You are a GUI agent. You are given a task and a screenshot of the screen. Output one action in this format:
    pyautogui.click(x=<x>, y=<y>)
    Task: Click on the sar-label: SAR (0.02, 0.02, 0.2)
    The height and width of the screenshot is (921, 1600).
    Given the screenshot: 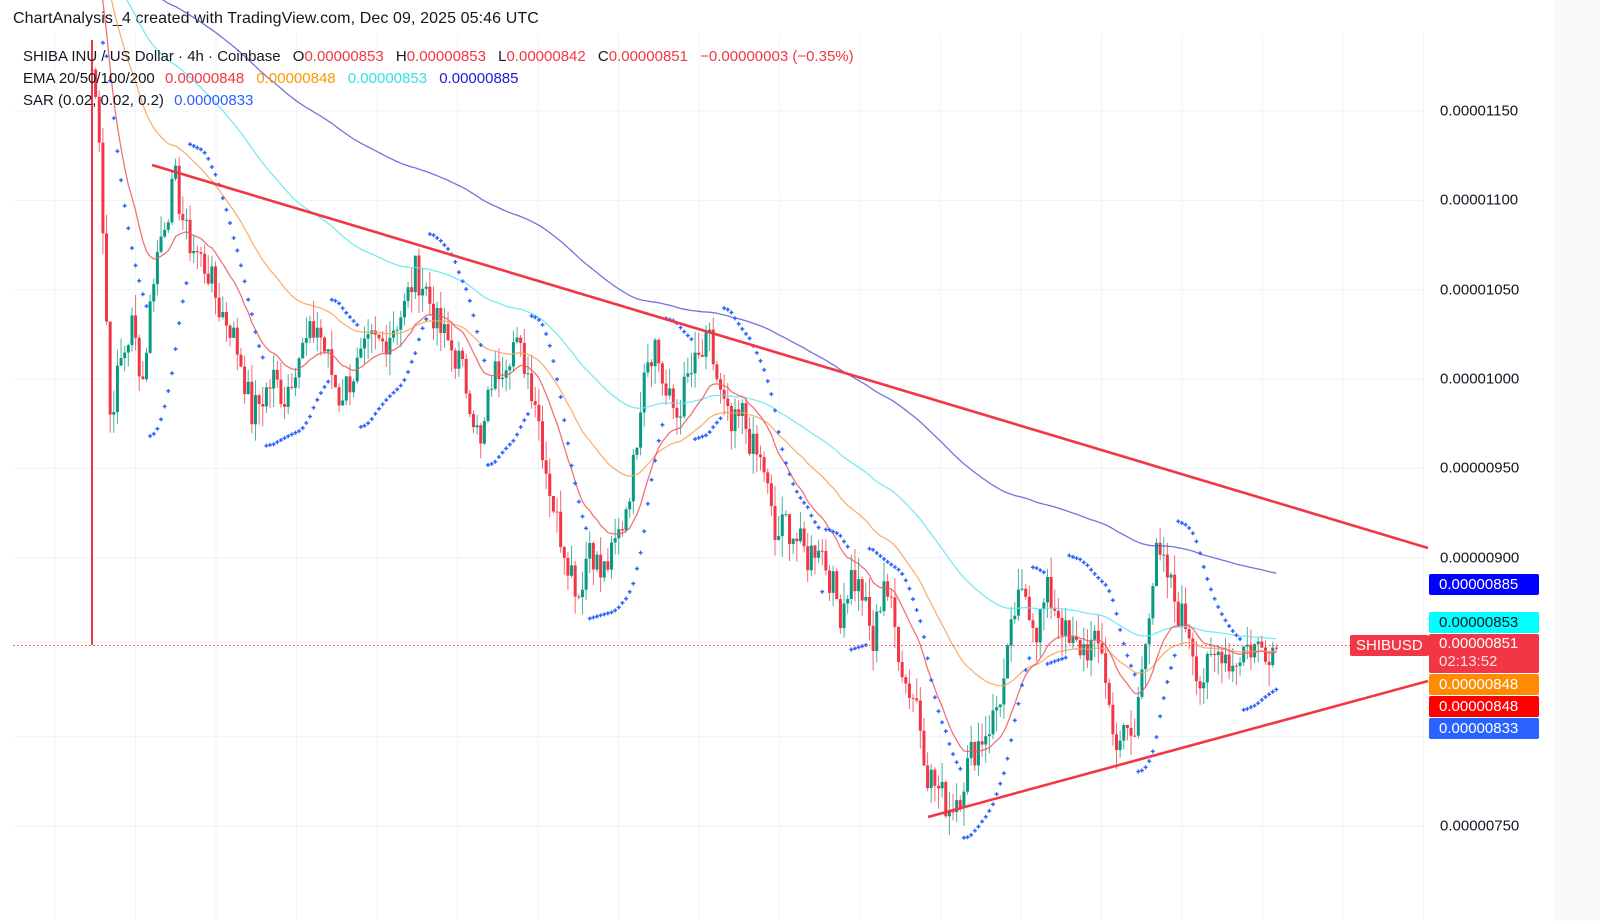 What is the action you would take?
    pyautogui.click(x=93, y=100)
    